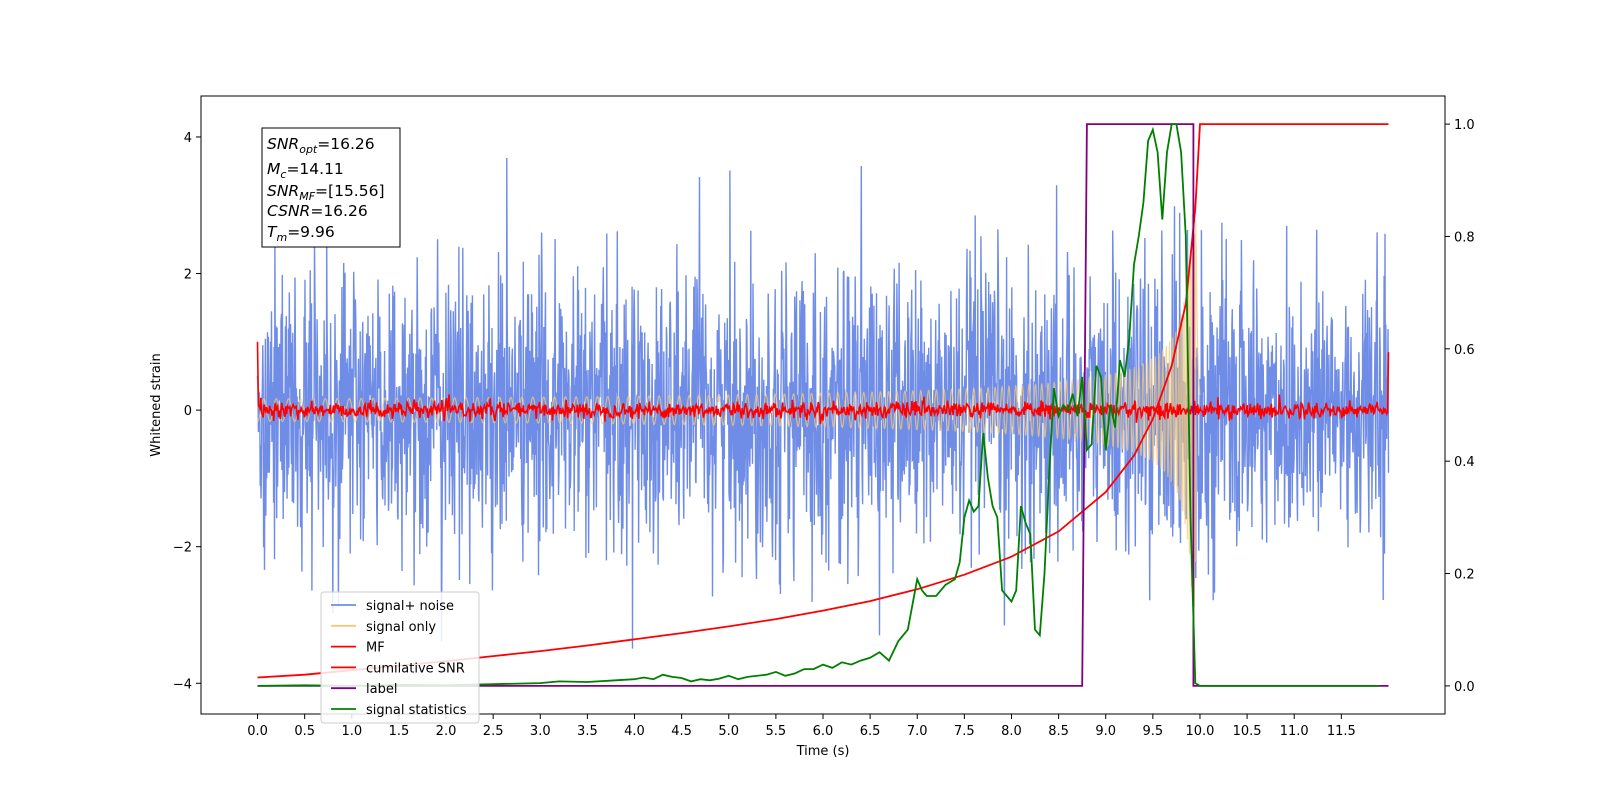 Image resolution: width=1600 pixels, height=800 pixels. What do you see at coordinates (1464, 350) in the screenshot?
I see `y-tick-label-right: 0.6` at bounding box center [1464, 350].